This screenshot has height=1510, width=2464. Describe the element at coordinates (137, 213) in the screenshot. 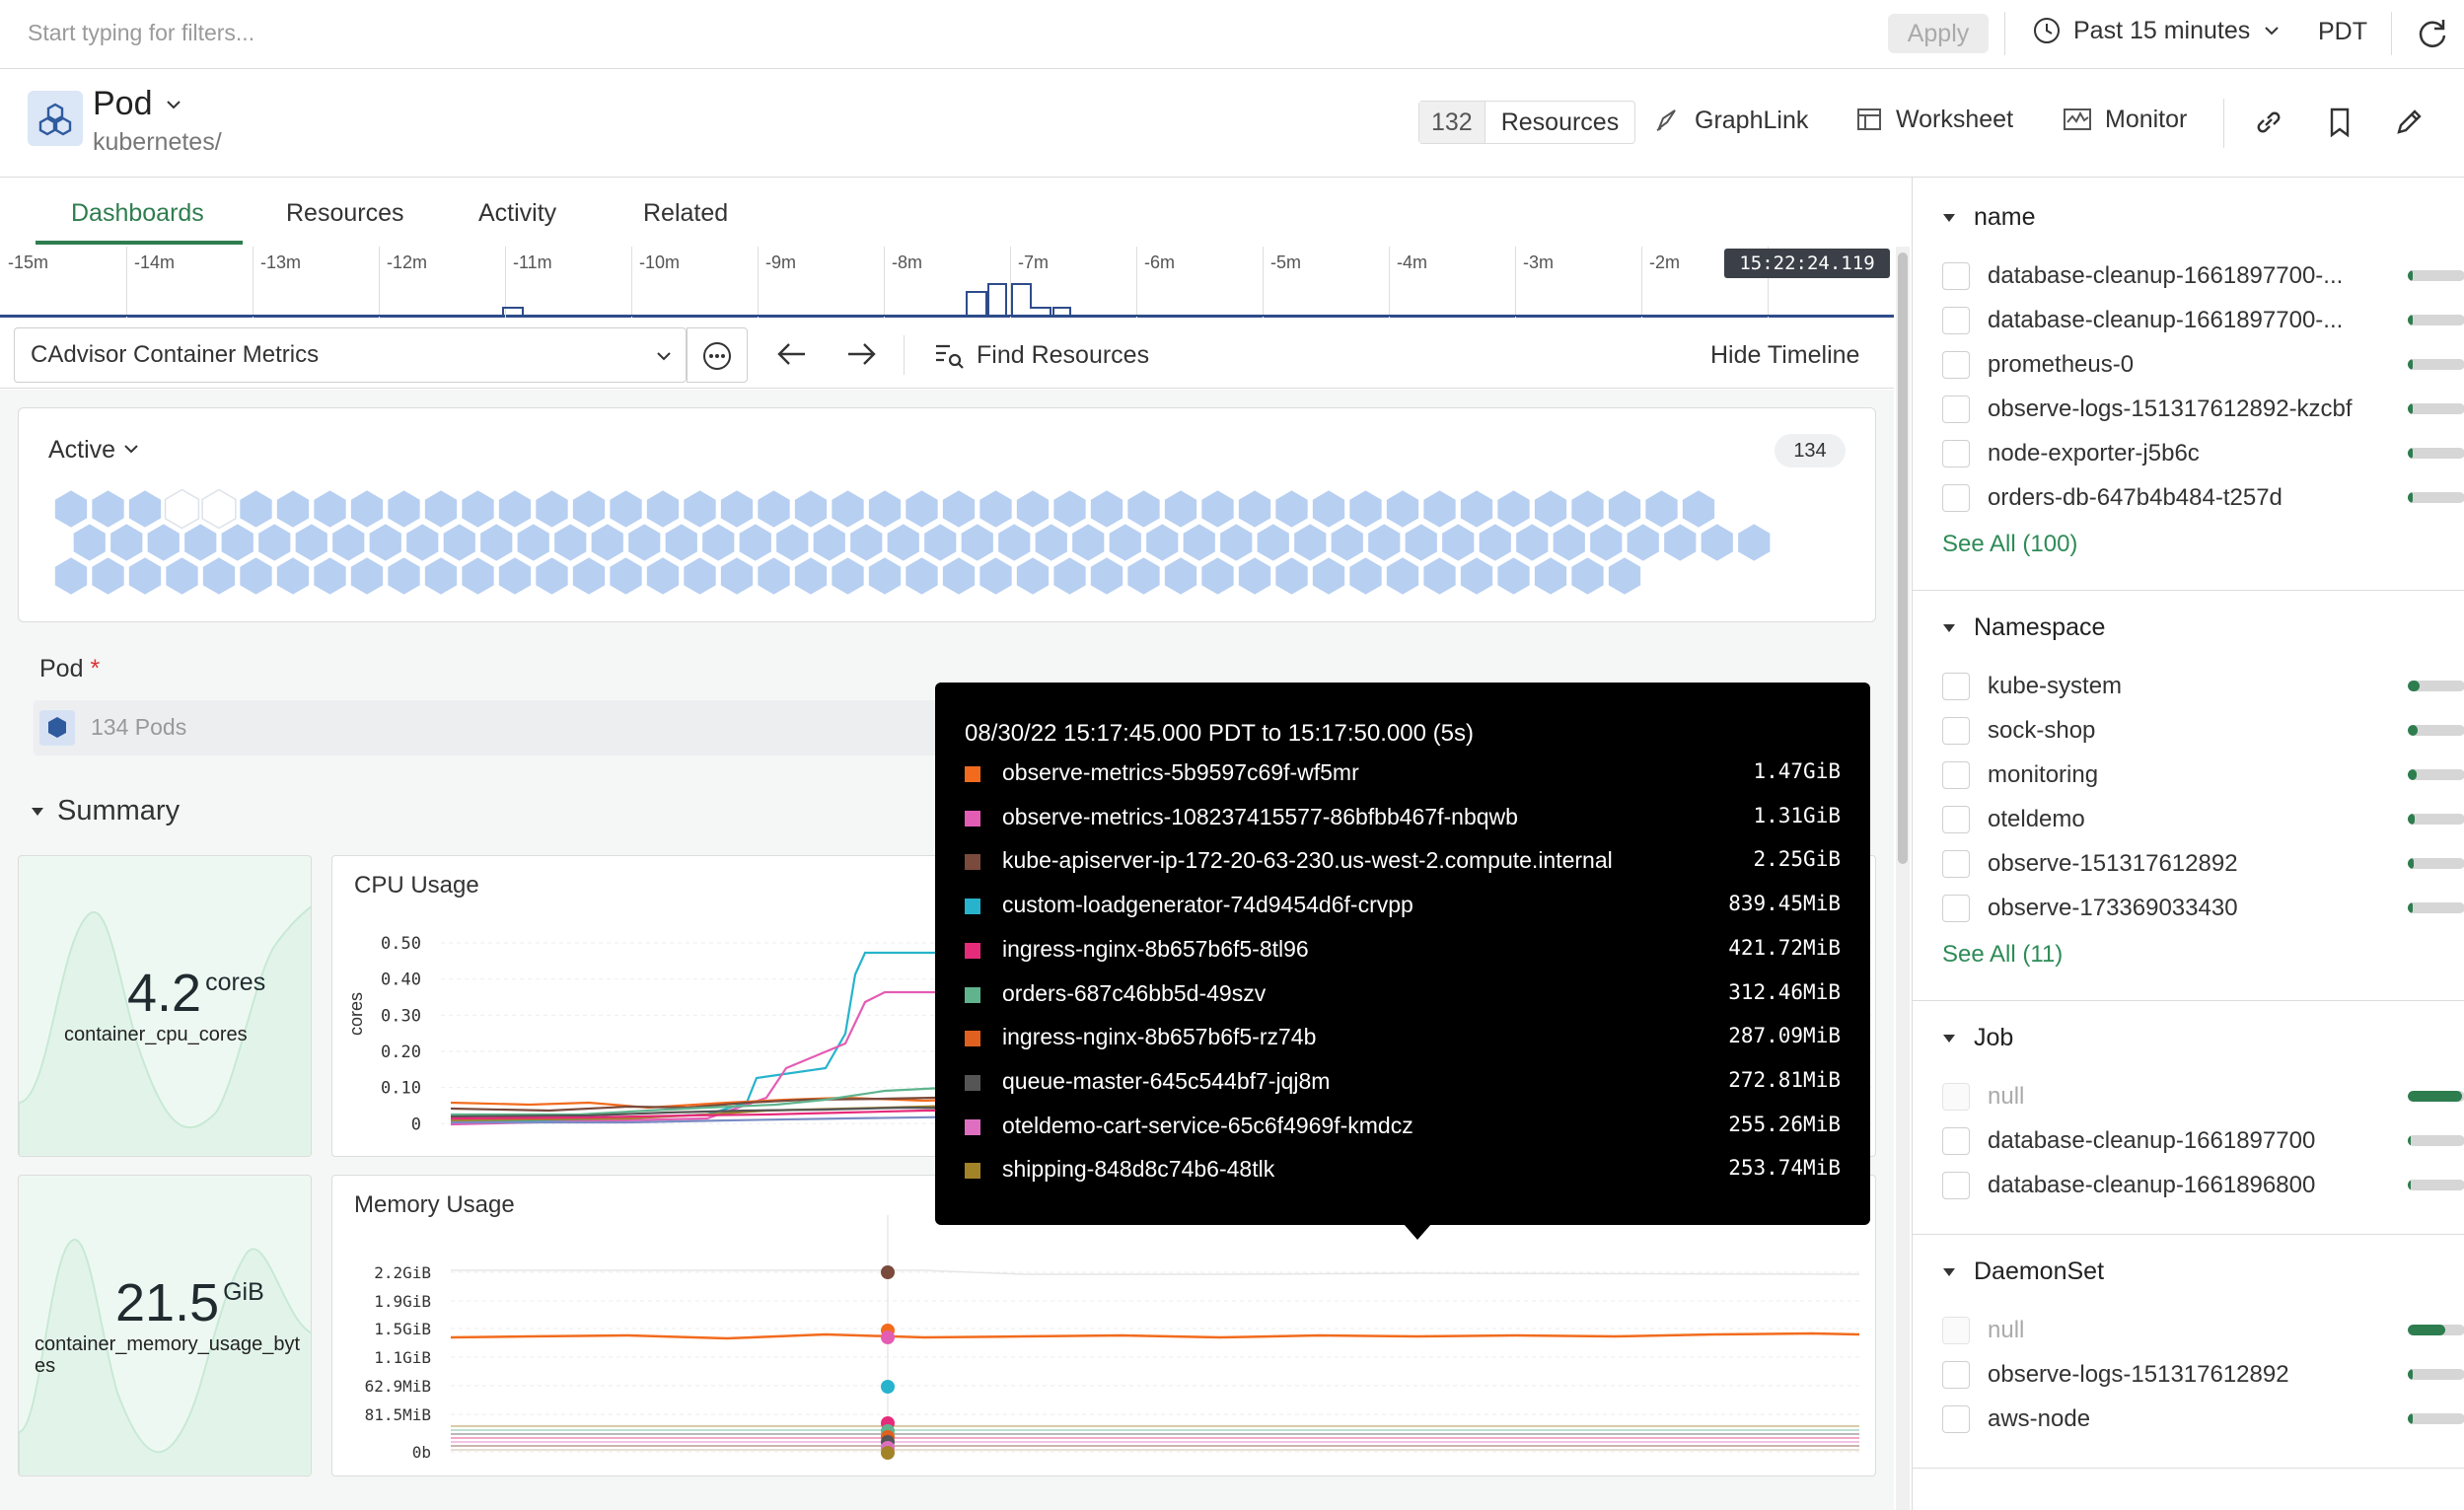

I see `tab-dashboards: Dashboards` at that location.